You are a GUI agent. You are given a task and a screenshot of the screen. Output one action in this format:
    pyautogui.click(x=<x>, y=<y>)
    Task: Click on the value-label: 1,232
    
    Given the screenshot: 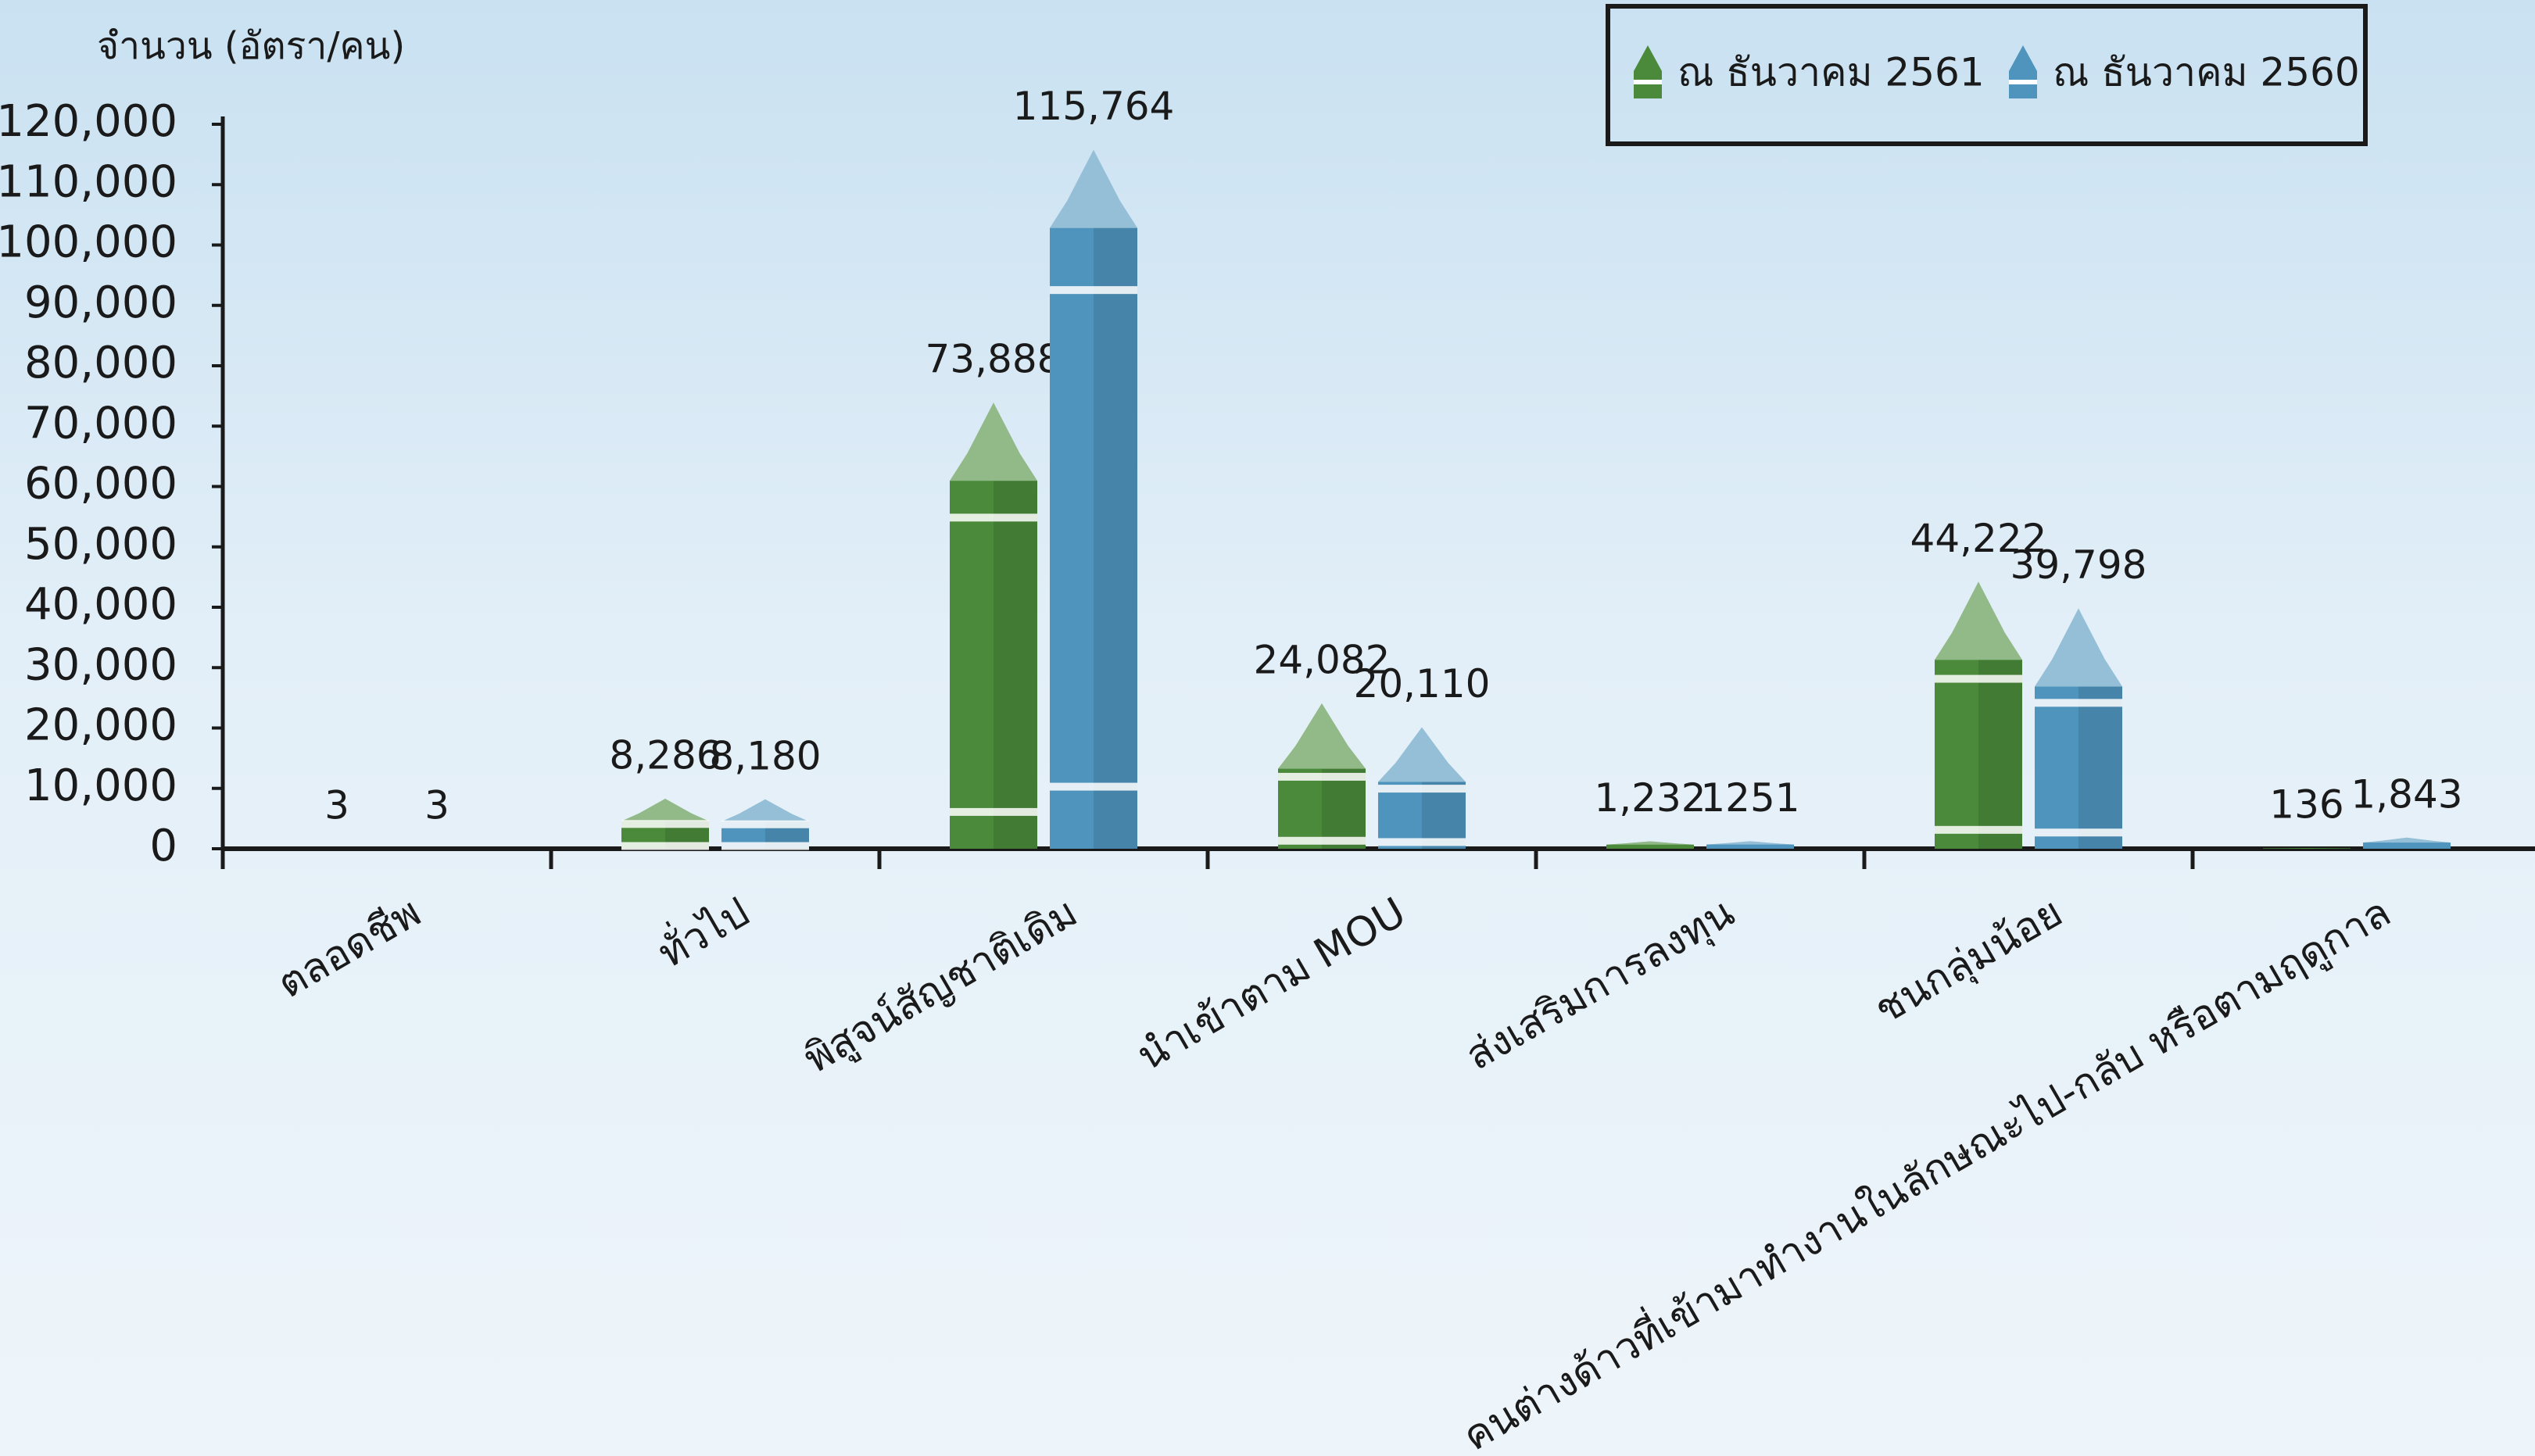 What is the action you would take?
    pyautogui.click(x=1650, y=798)
    